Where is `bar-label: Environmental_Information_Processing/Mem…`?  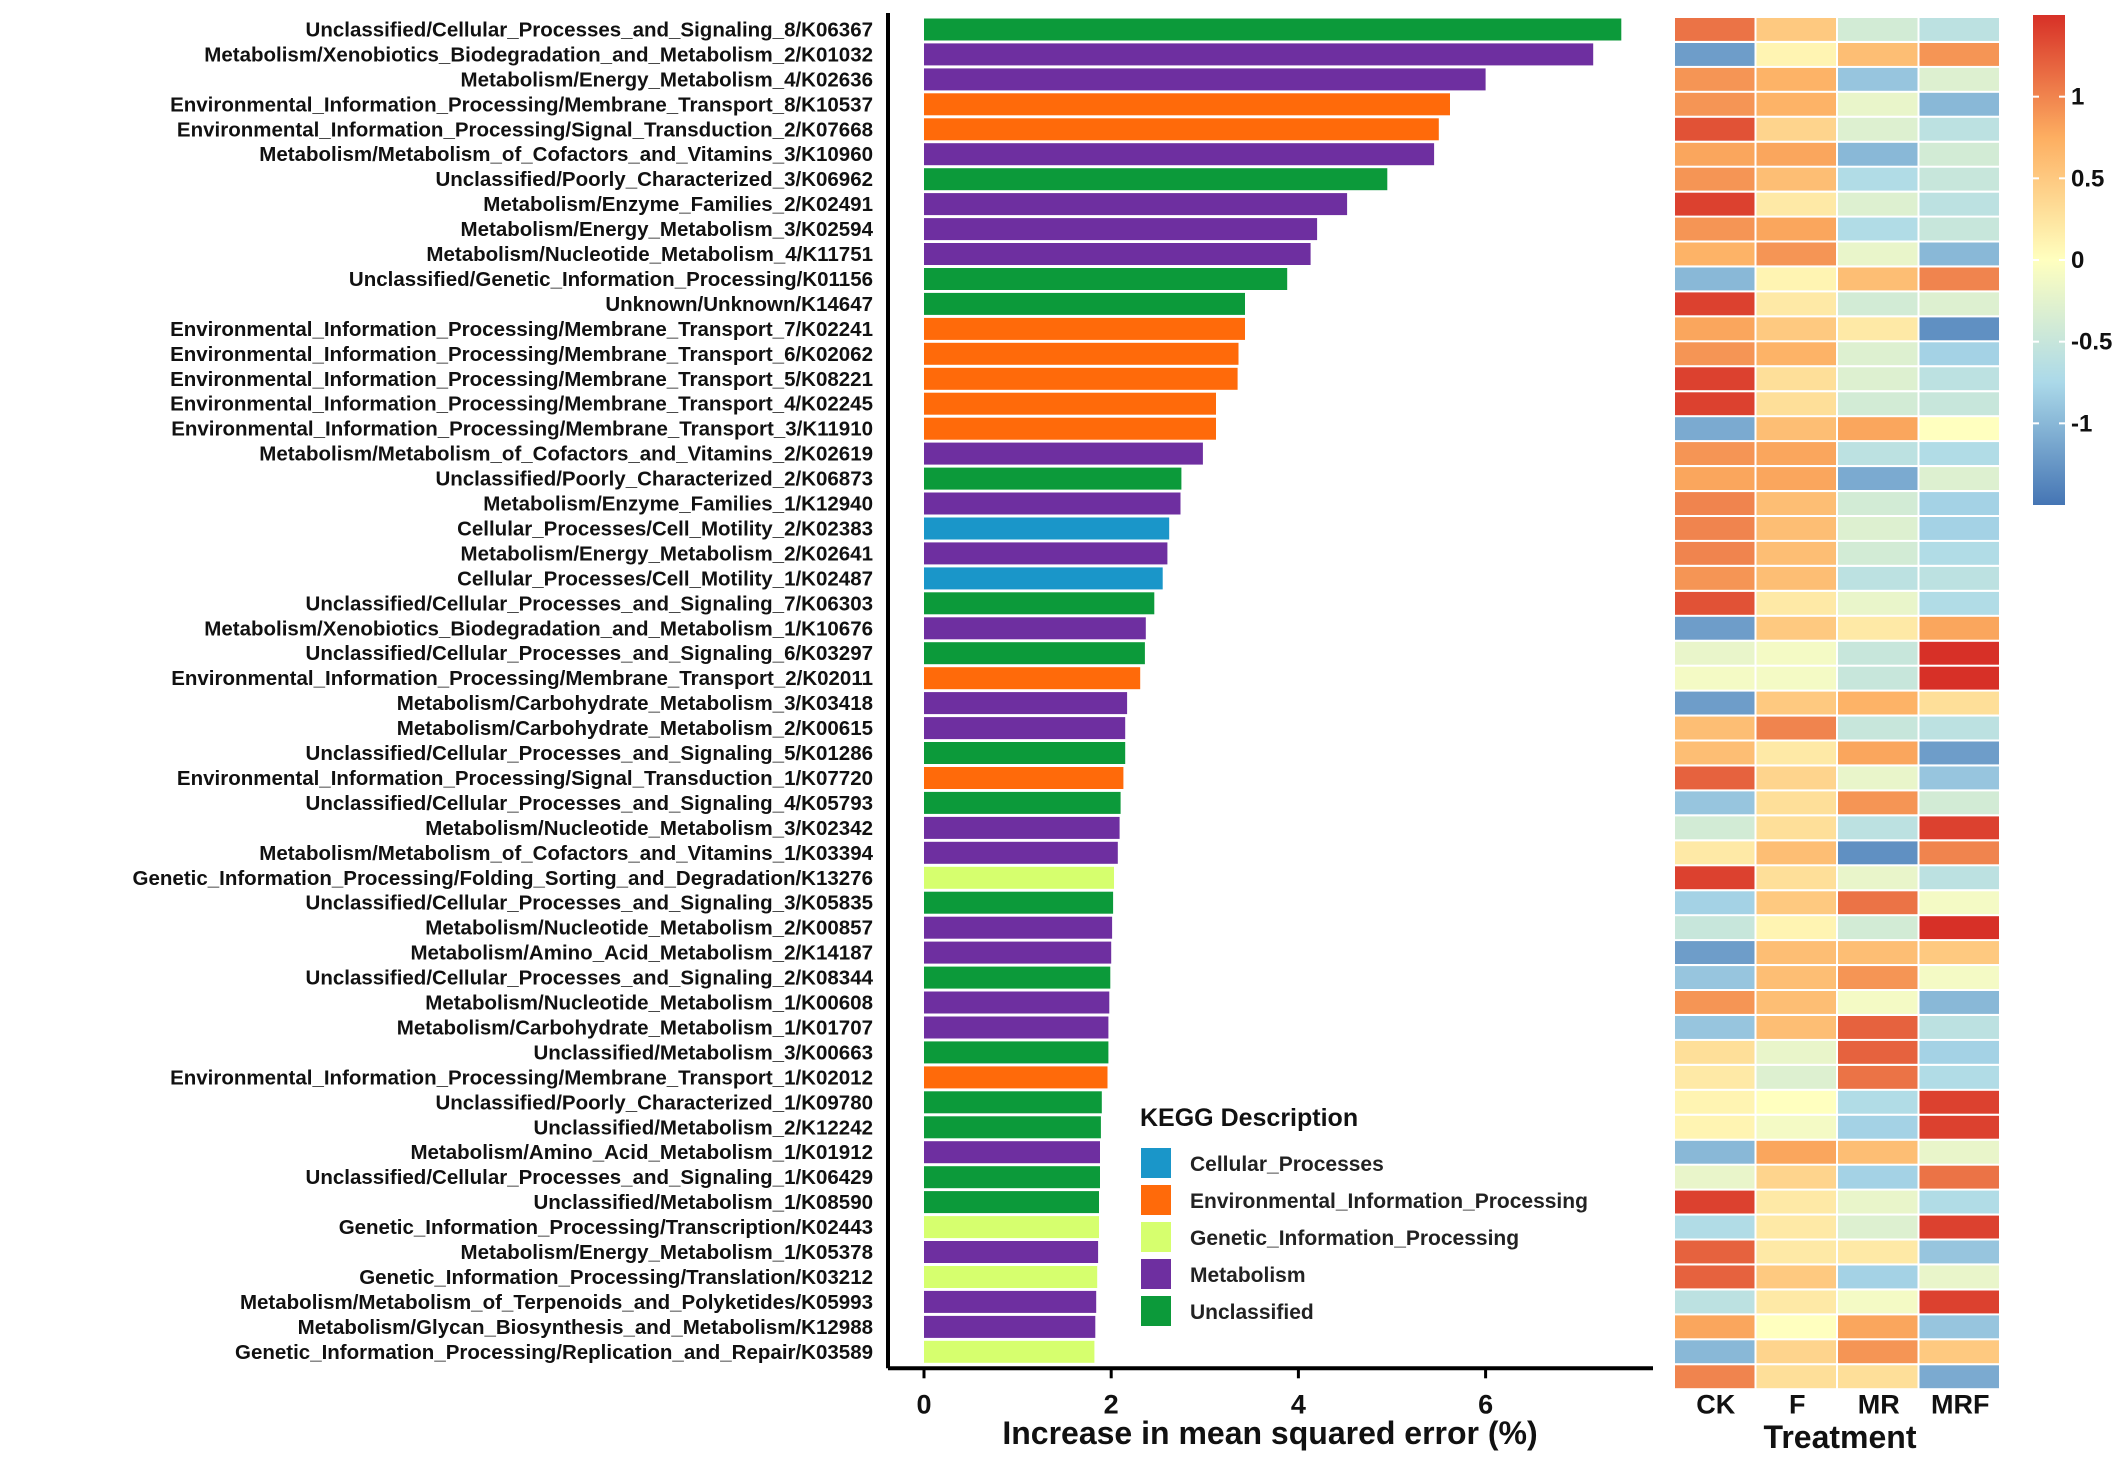 bar-label: Environmental_Information_Processing/Mem… is located at coordinates (522, 678).